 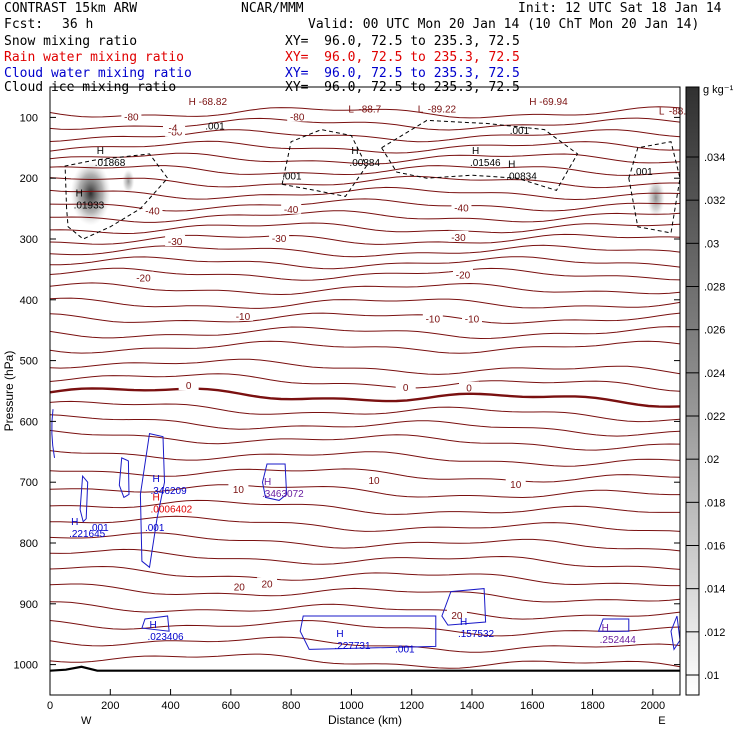 What do you see at coordinates (553, 102) in the screenshot?
I see `extremum-value: -69.94` at bounding box center [553, 102].